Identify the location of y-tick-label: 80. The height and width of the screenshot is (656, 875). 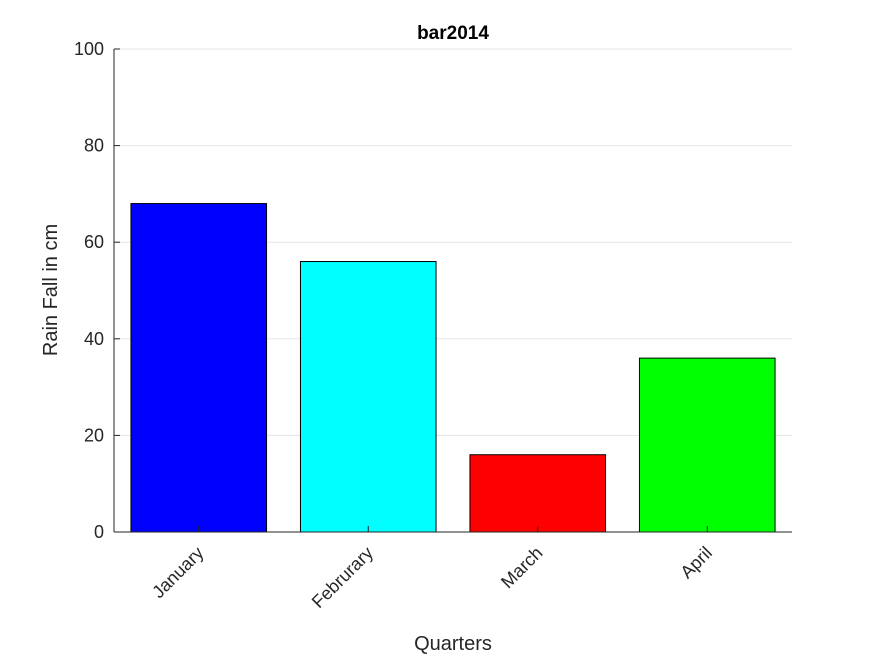
(94, 146).